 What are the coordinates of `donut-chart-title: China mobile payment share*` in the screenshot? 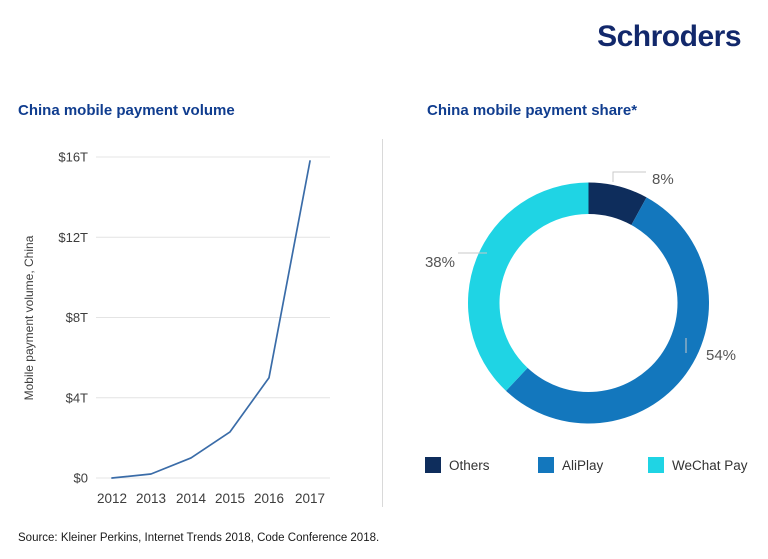 It's located at (532, 110).